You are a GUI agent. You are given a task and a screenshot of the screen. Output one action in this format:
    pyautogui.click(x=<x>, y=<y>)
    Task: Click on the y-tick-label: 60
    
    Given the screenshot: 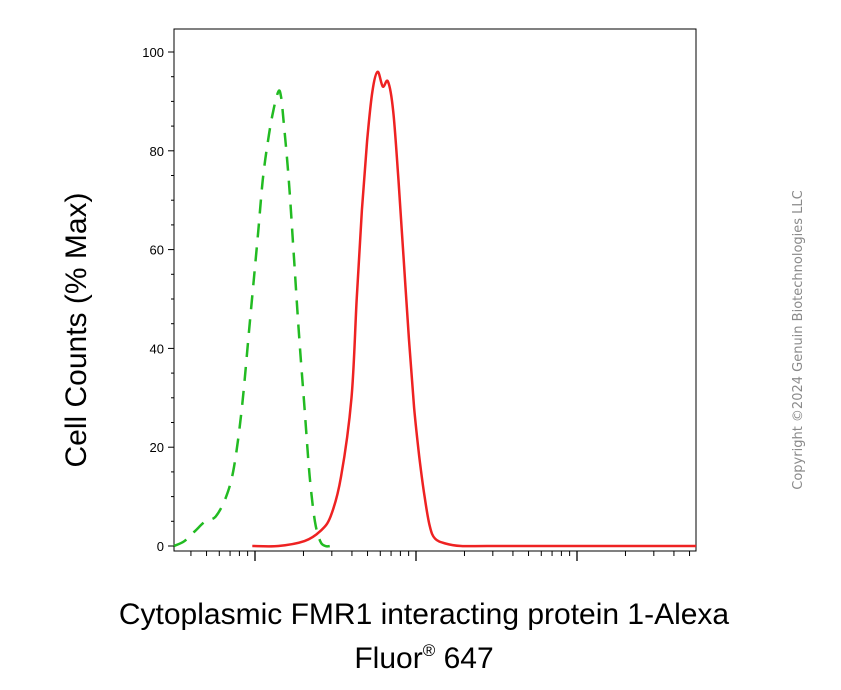 What is the action you would take?
    pyautogui.click(x=157, y=250)
    